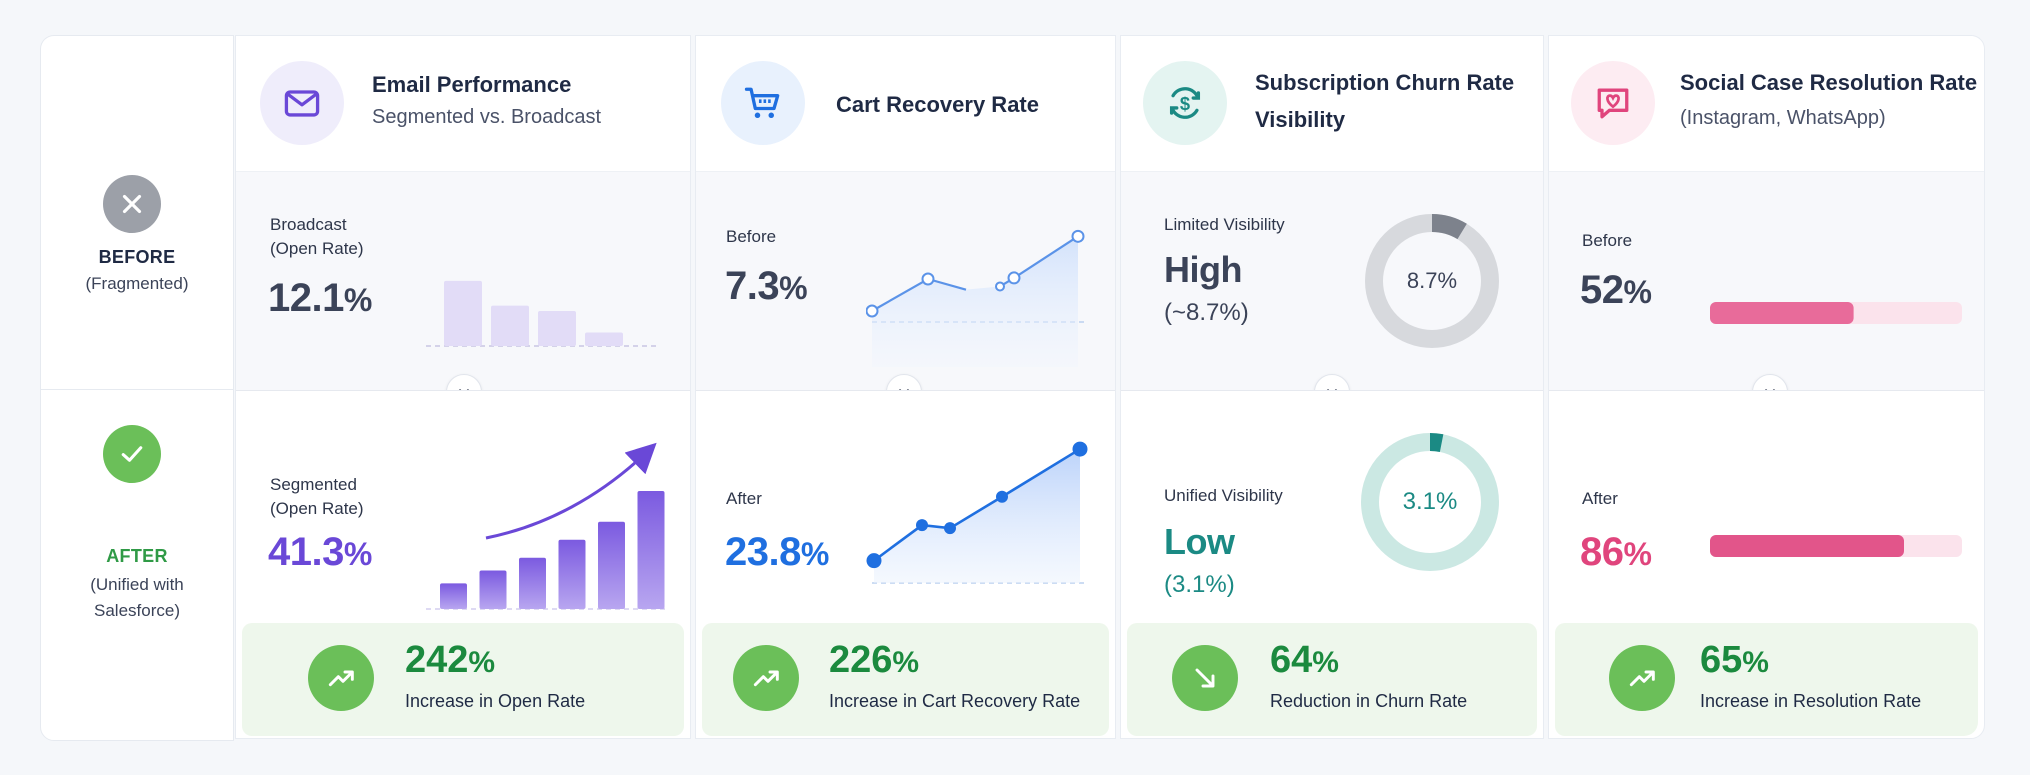 The image size is (2030, 775). I want to click on after-label: Unified Visibility, so click(1223, 495).